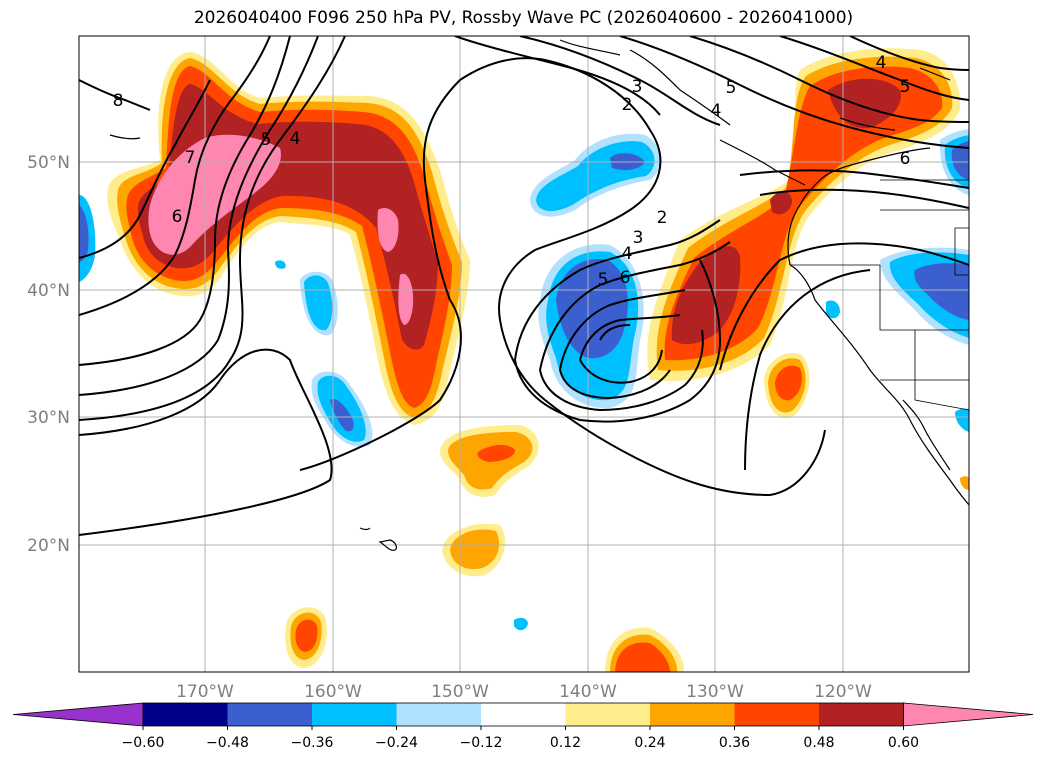 This screenshot has height=765, width=1047. I want to click on lat-label-20n: 20°N, so click(48, 546).